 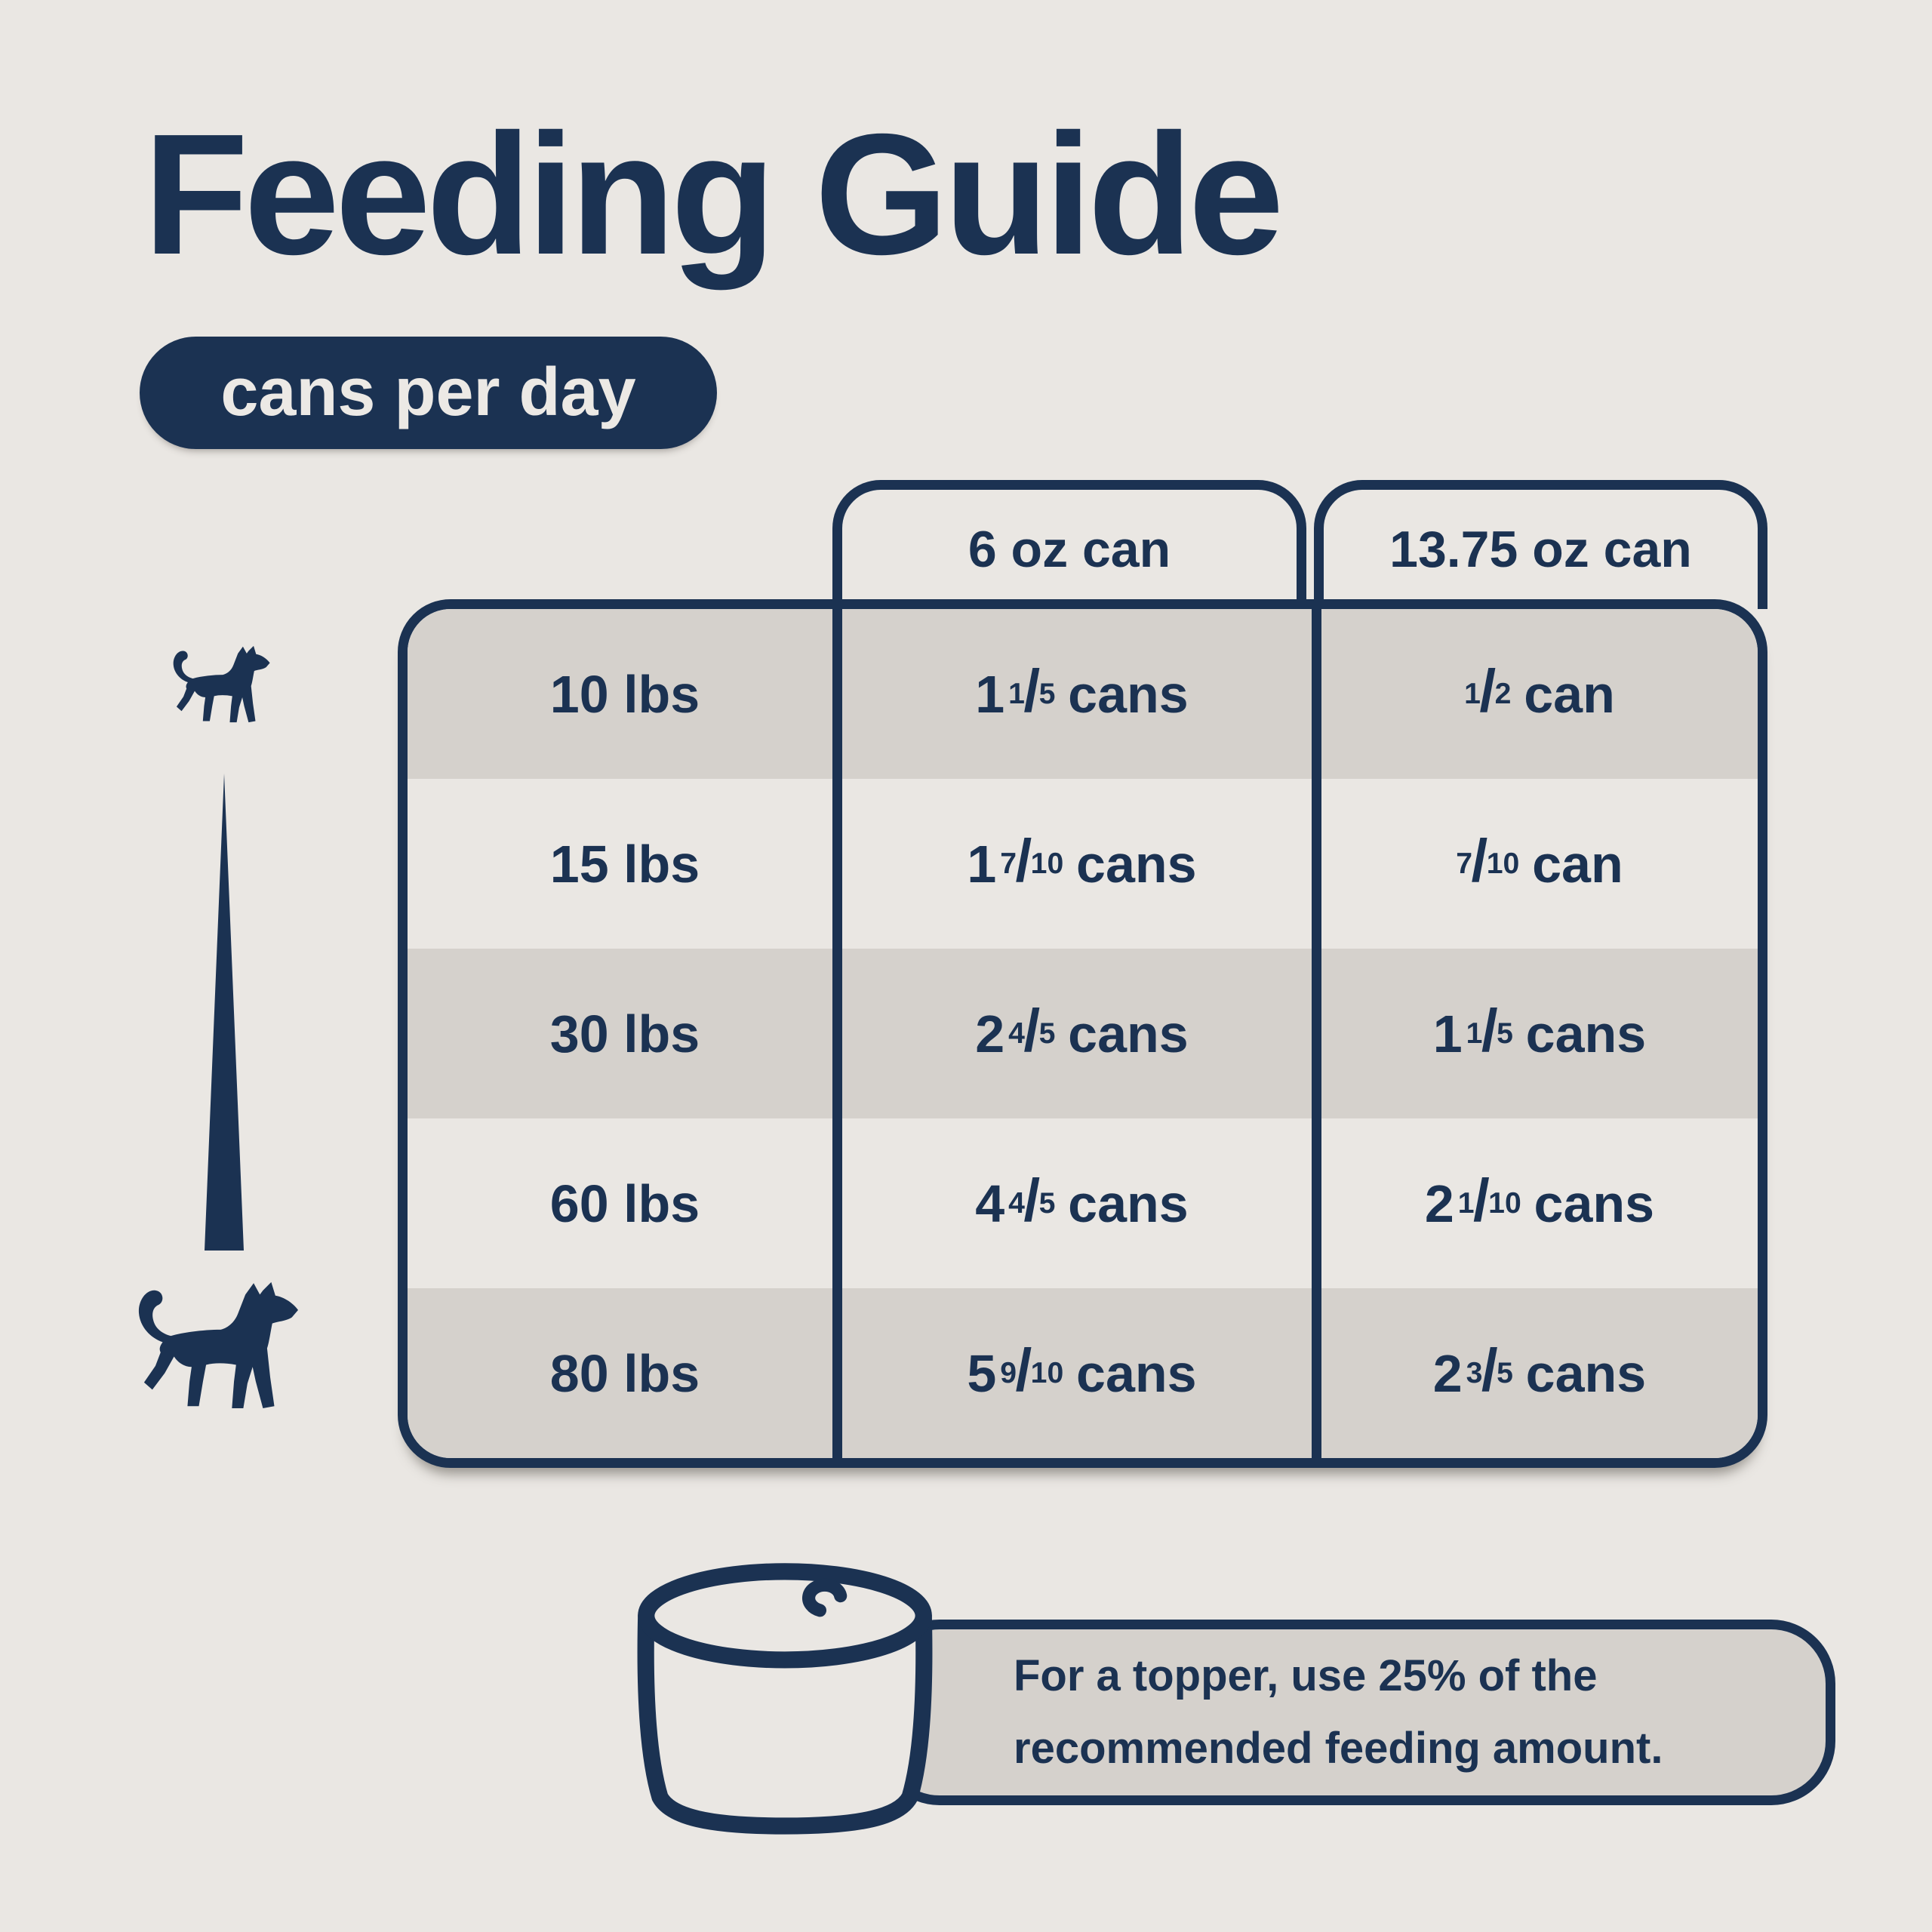 I want to click on small-dog-icon, so click(x=221, y=684).